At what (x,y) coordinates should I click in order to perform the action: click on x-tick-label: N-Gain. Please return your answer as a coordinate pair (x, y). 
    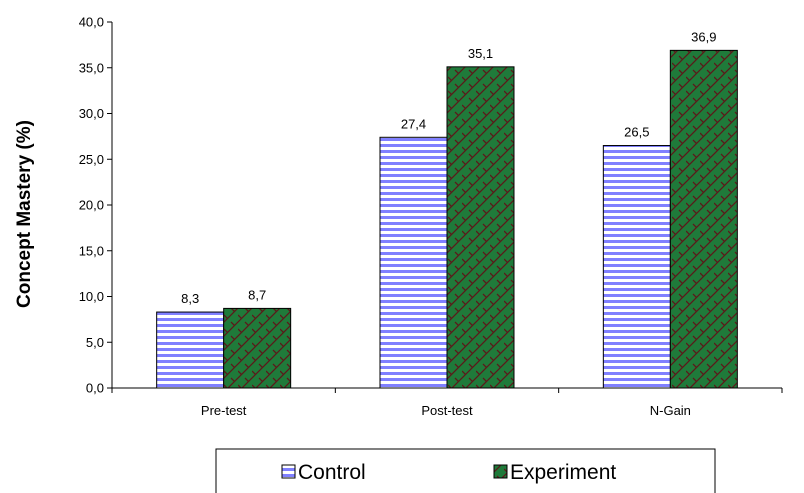
    Looking at the image, I should click on (670, 410).